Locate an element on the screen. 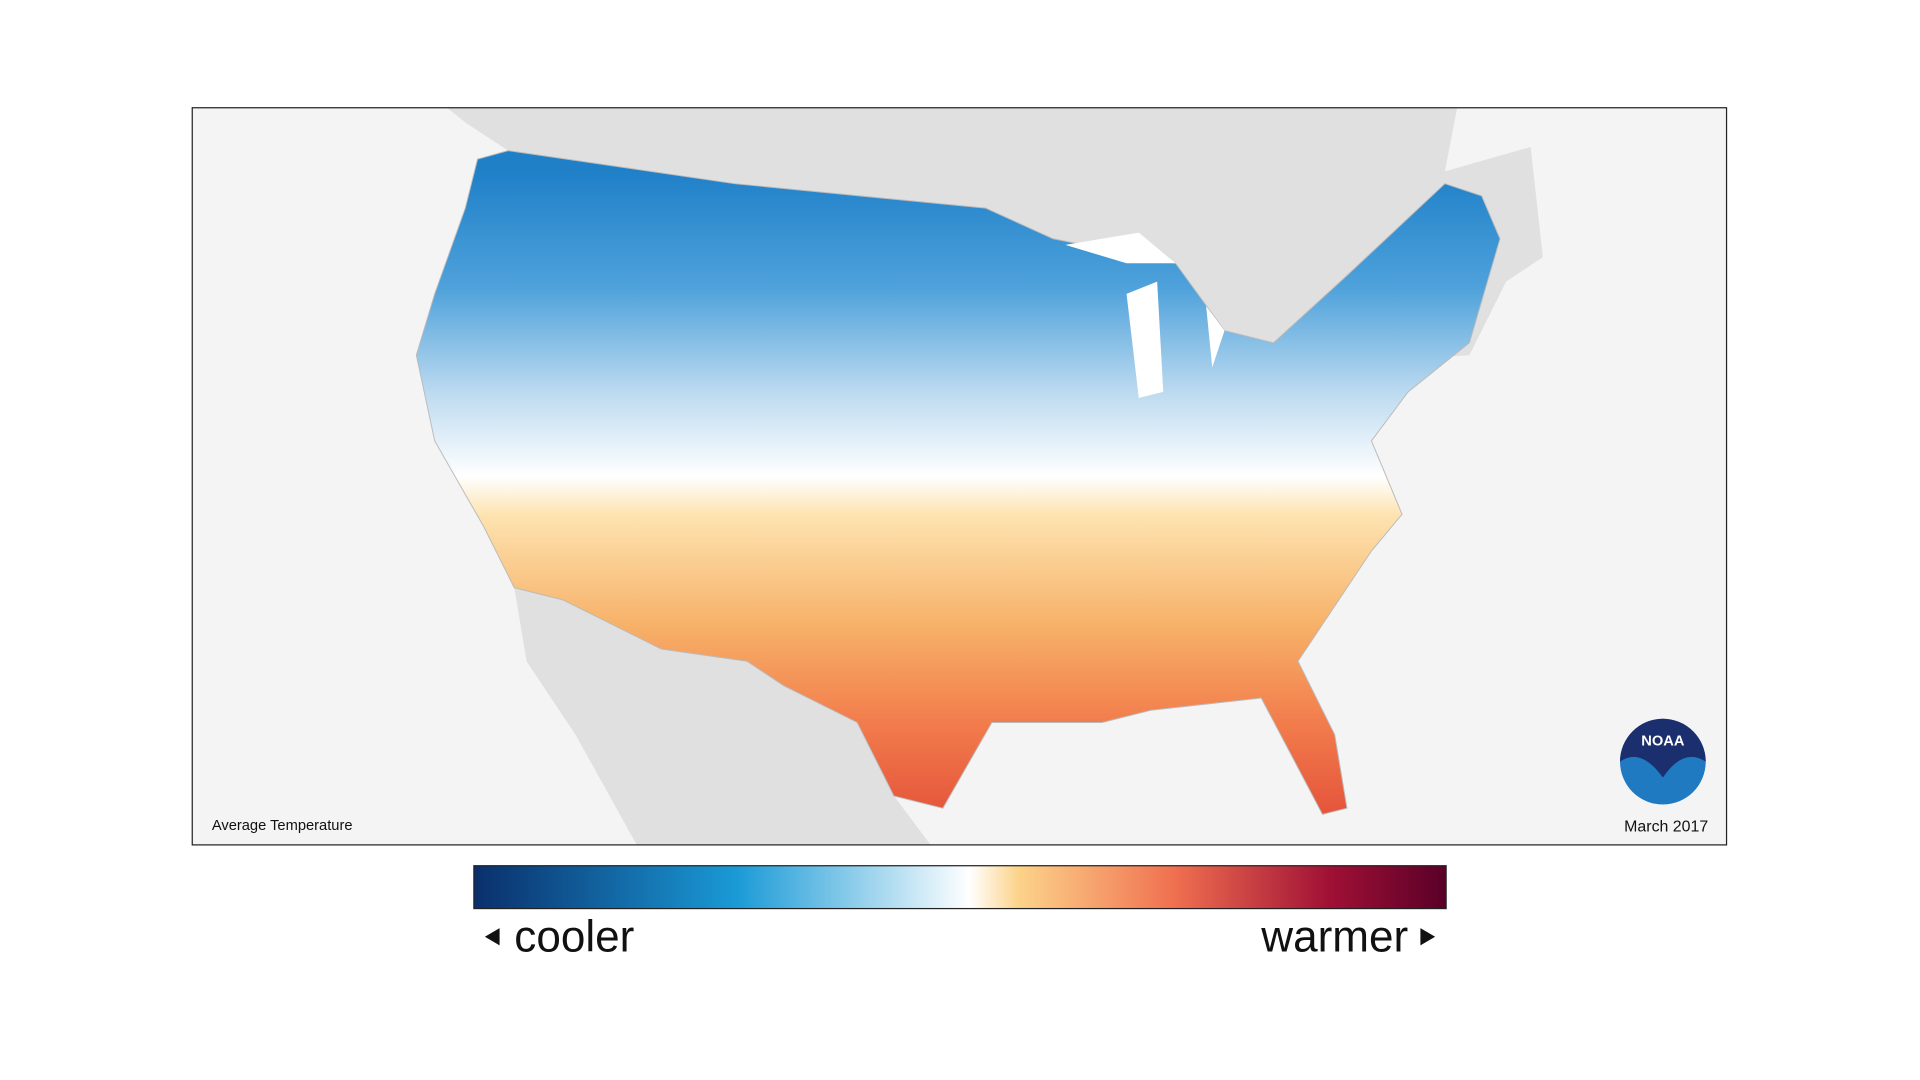 The height and width of the screenshot is (1080, 1920). arrow-right is located at coordinates (1428, 937).